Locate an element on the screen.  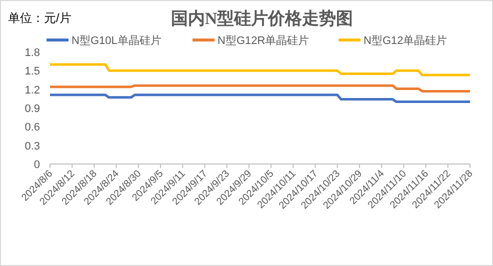
y-tick-label: 0.6 is located at coordinates (32, 128).